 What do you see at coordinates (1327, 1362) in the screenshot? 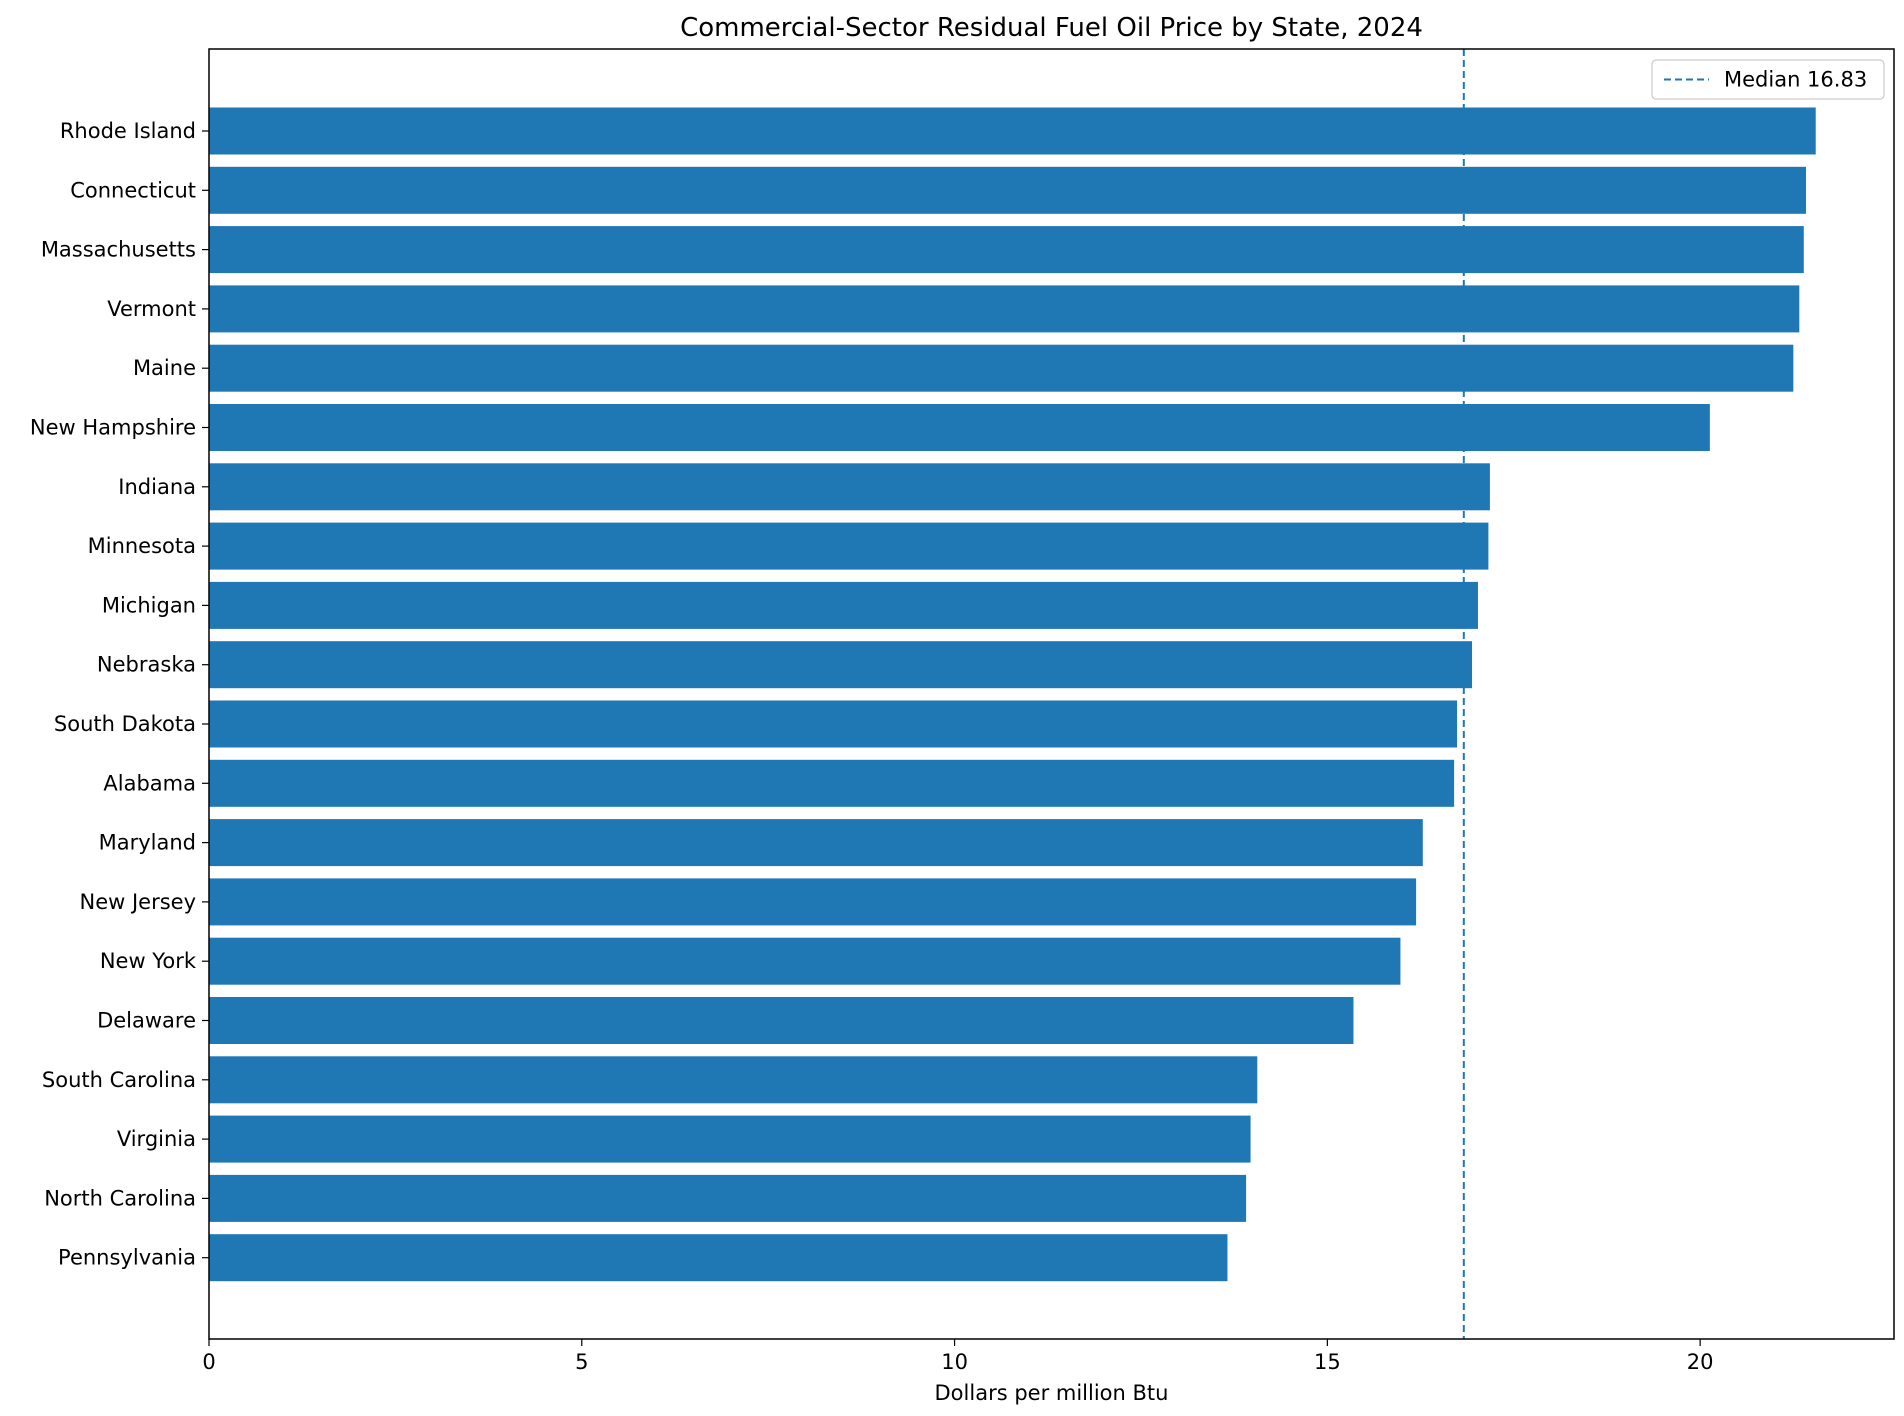
I see `x-tick-label-15: 15` at bounding box center [1327, 1362].